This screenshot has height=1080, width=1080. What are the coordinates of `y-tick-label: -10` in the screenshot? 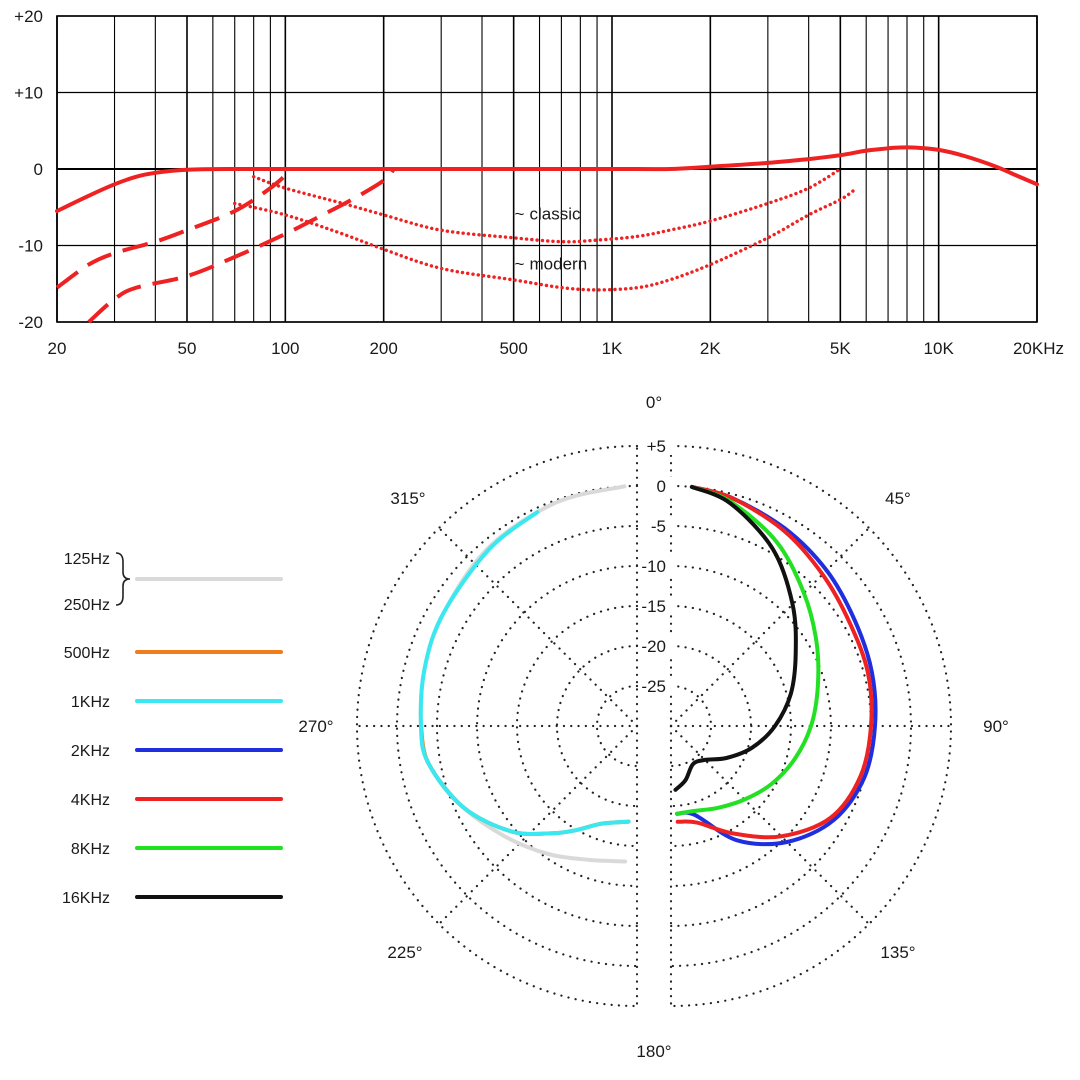 It's located at (30, 246).